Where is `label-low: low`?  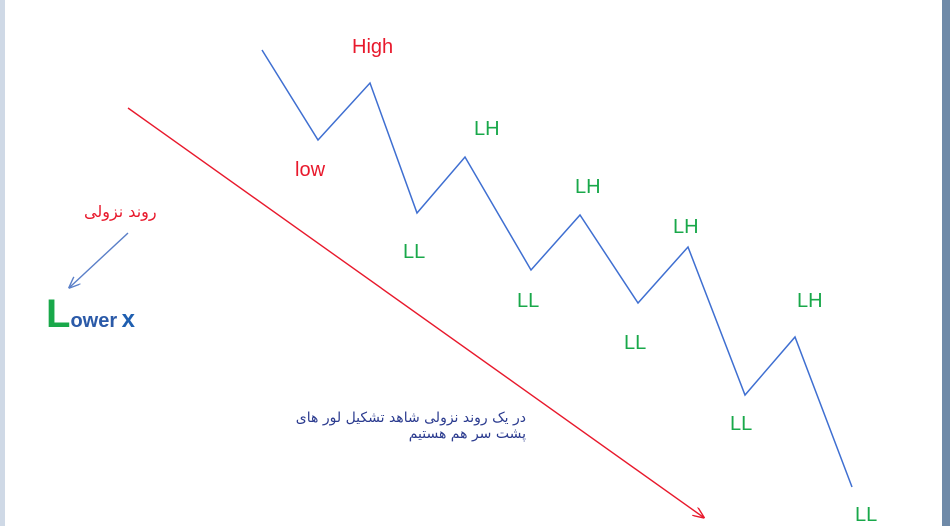 label-low: low is located at coordinates (310, 170).